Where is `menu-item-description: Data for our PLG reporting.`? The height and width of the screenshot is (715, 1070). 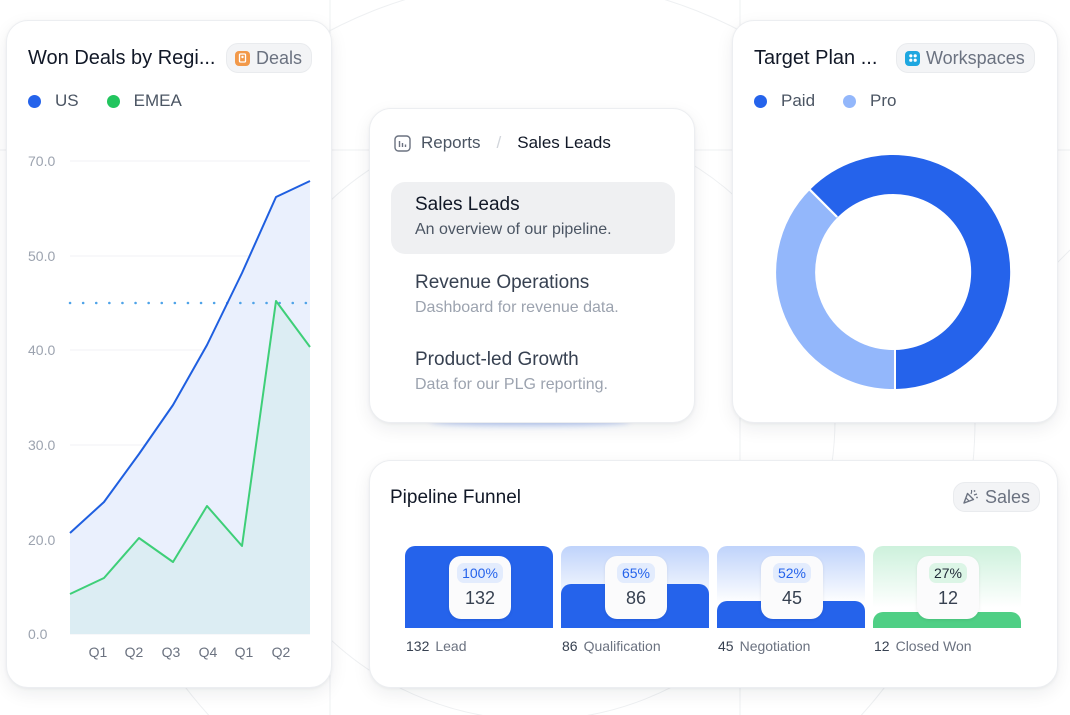 menu-item-description: Data for our PLG reporting. is located at coordinates (511, 384).